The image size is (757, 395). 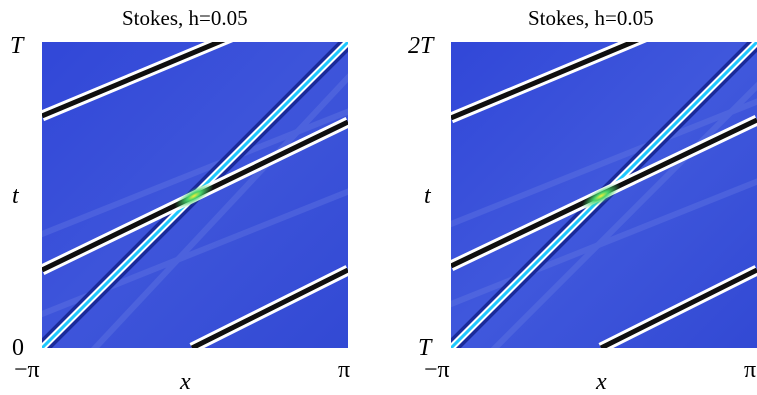 I want to click on y-tick-top: 2T, so click(x=421, y=46).